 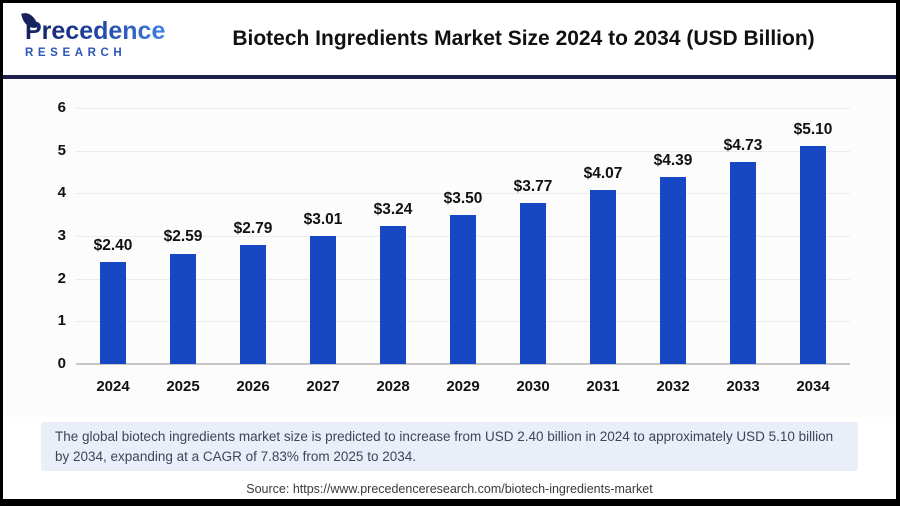 I want to click on x-tick-label: 2034, so click(x=813, y=386).